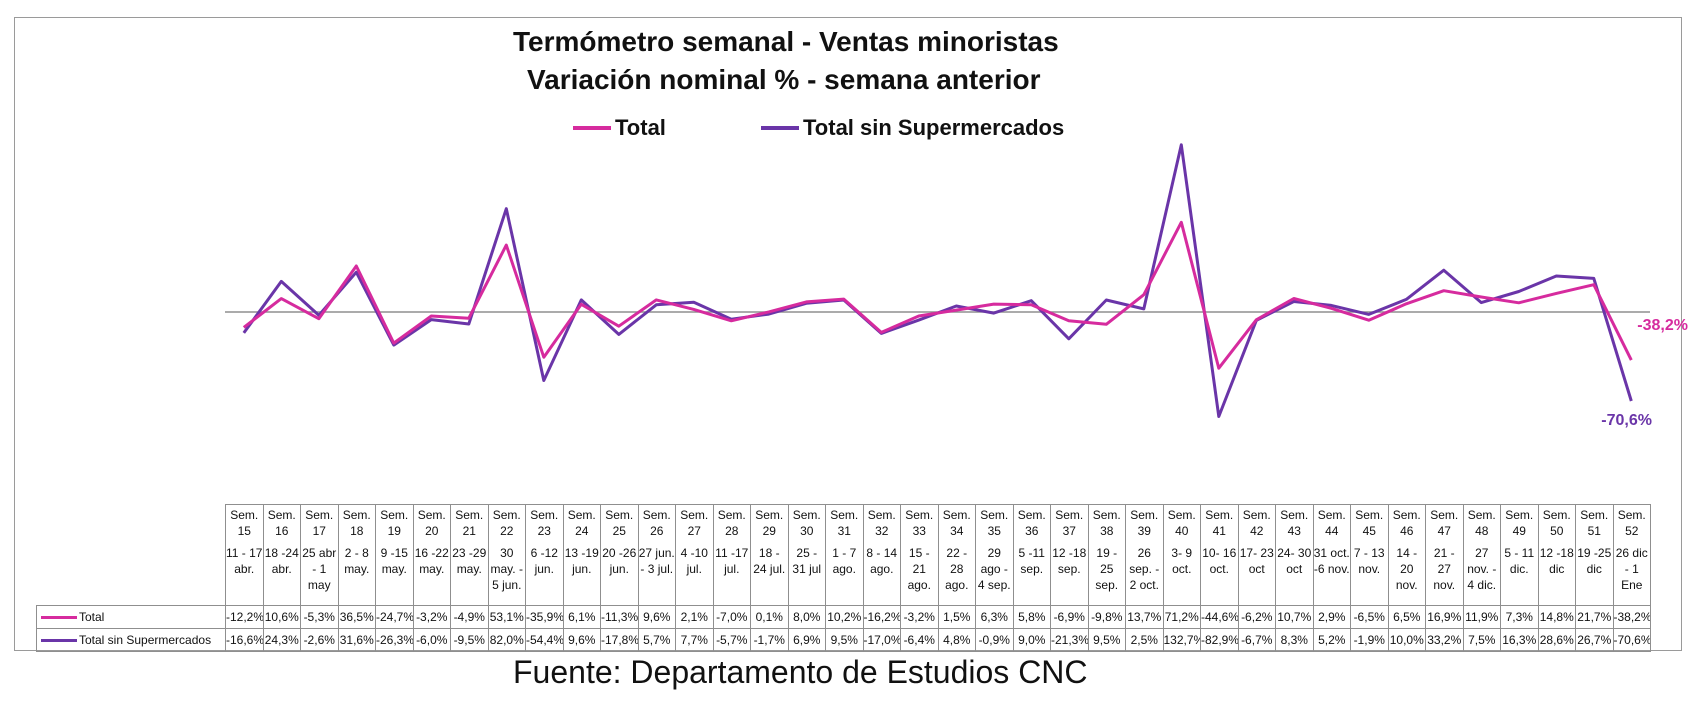  Describe the element at coordinates (244, 555) in the screenshot. I see `category-header: Sem. 15 11 - 17 abr.` at that location.